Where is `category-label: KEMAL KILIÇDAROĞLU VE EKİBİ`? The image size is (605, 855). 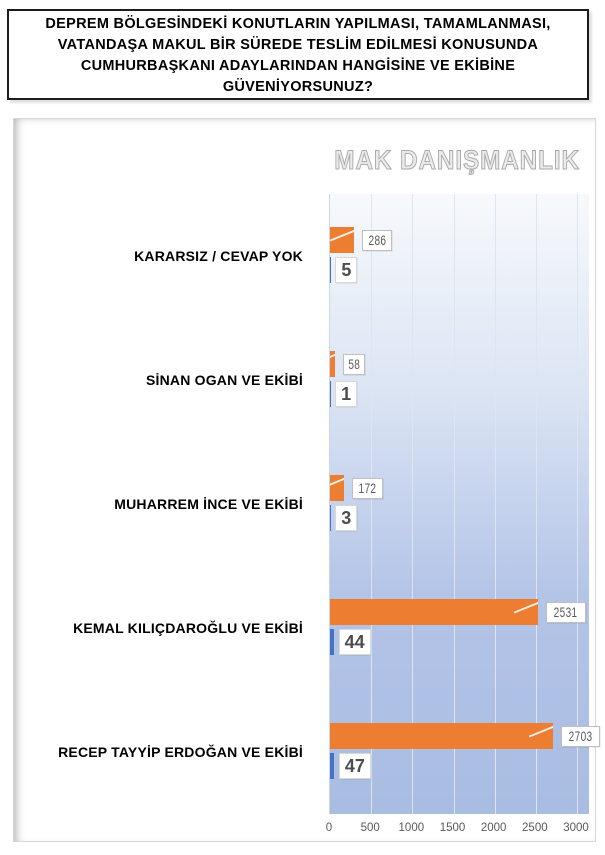
category-label: KEMAL KILIÇDAROĞLU VE EKİBİ is located at coordinates (165, 628).